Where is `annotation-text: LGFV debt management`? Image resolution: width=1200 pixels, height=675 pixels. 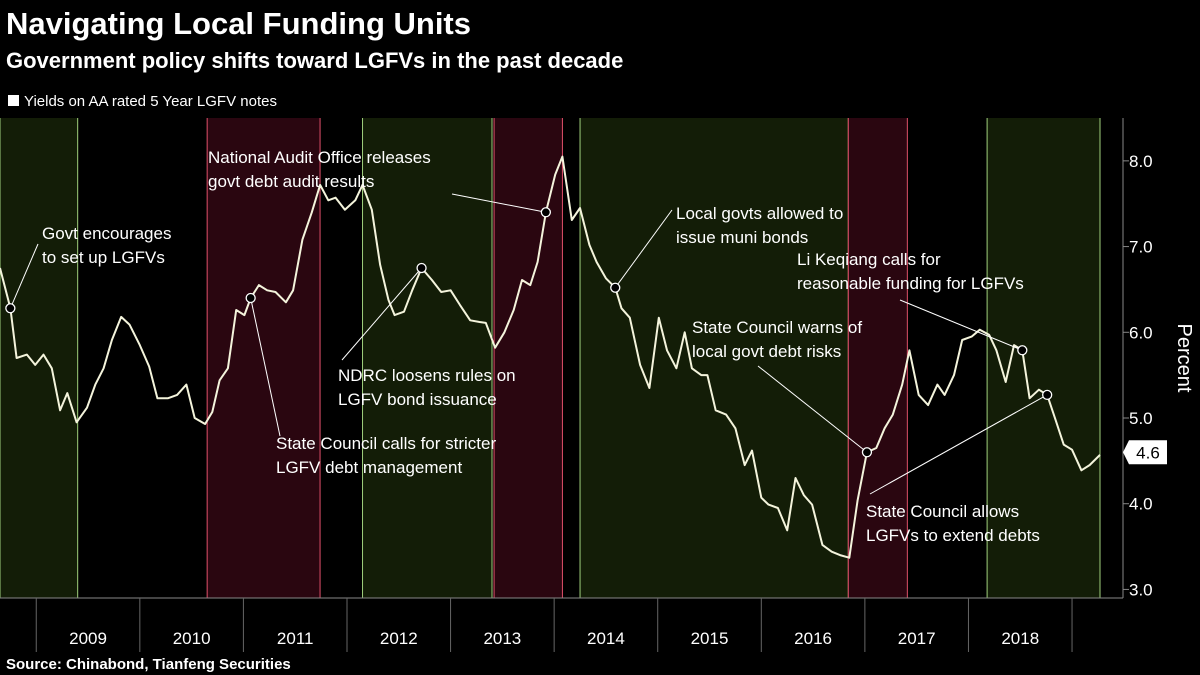
annotation-text: LGFV debt management is located at coordinates (369, 467).